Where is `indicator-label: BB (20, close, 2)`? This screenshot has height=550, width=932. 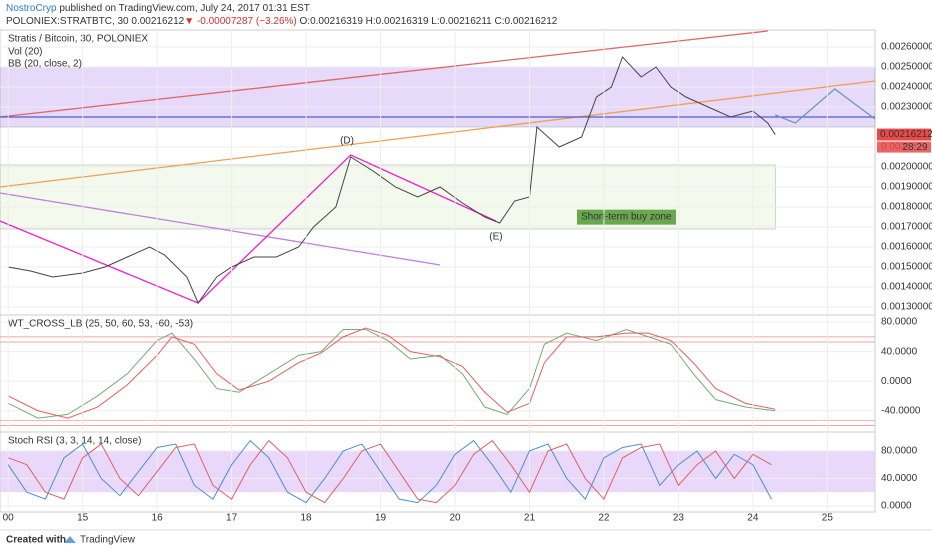
indicator-label: BB (20, close, 2) is located at coordinates (45, 64).